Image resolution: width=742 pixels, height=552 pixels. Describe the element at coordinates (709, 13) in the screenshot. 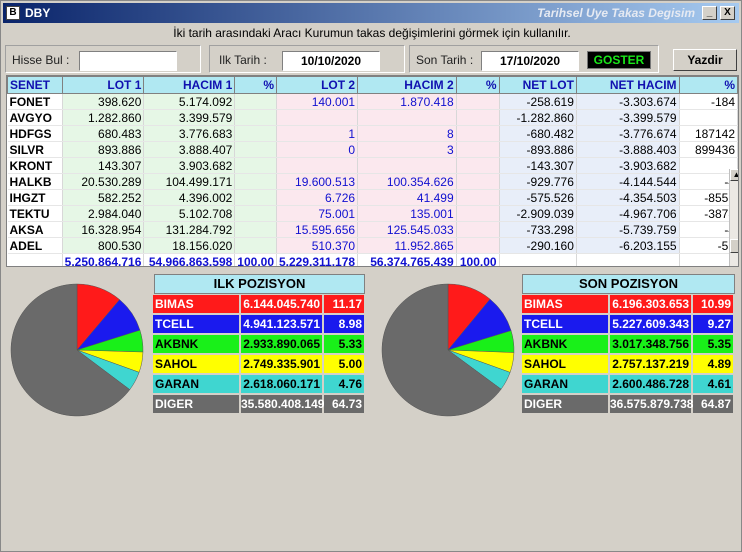

I see `minimize-button: _` at that location.